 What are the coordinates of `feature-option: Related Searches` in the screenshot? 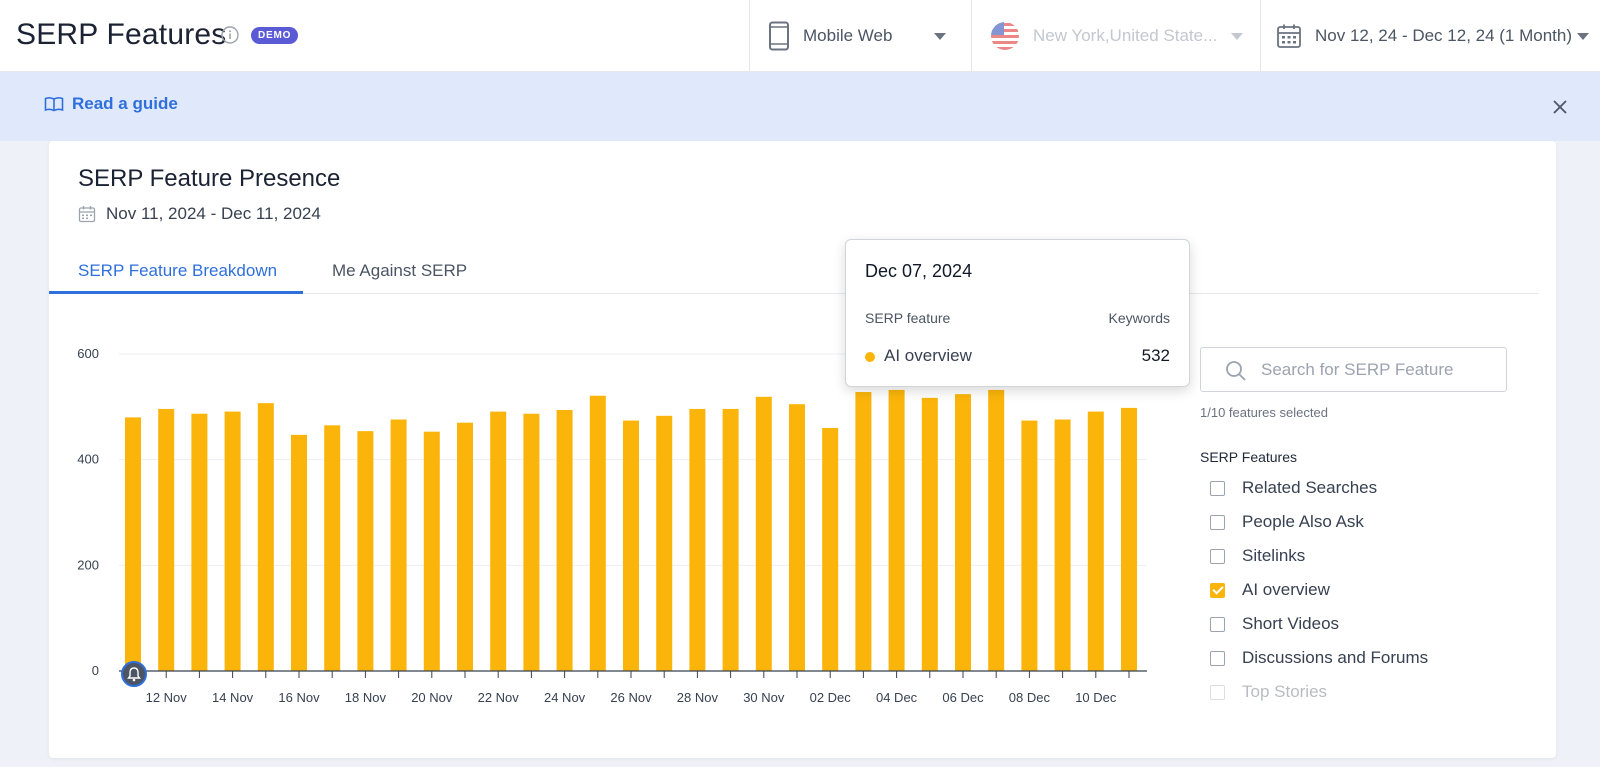 It's located at (1288, 488).